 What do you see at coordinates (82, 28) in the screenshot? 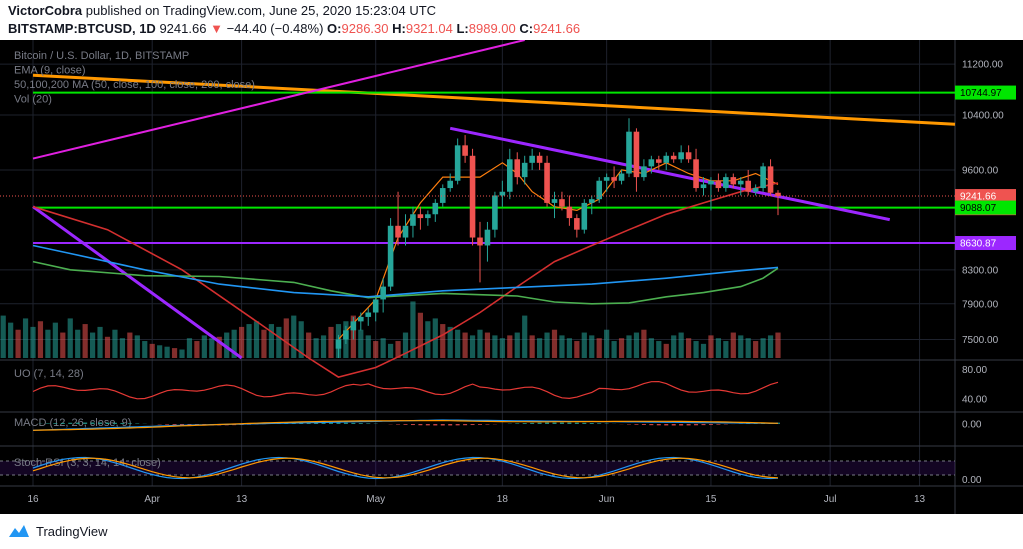
I see `symbol-name: BITSTAMP:BTCUSD, 1D` at bounding box center [82, 28].